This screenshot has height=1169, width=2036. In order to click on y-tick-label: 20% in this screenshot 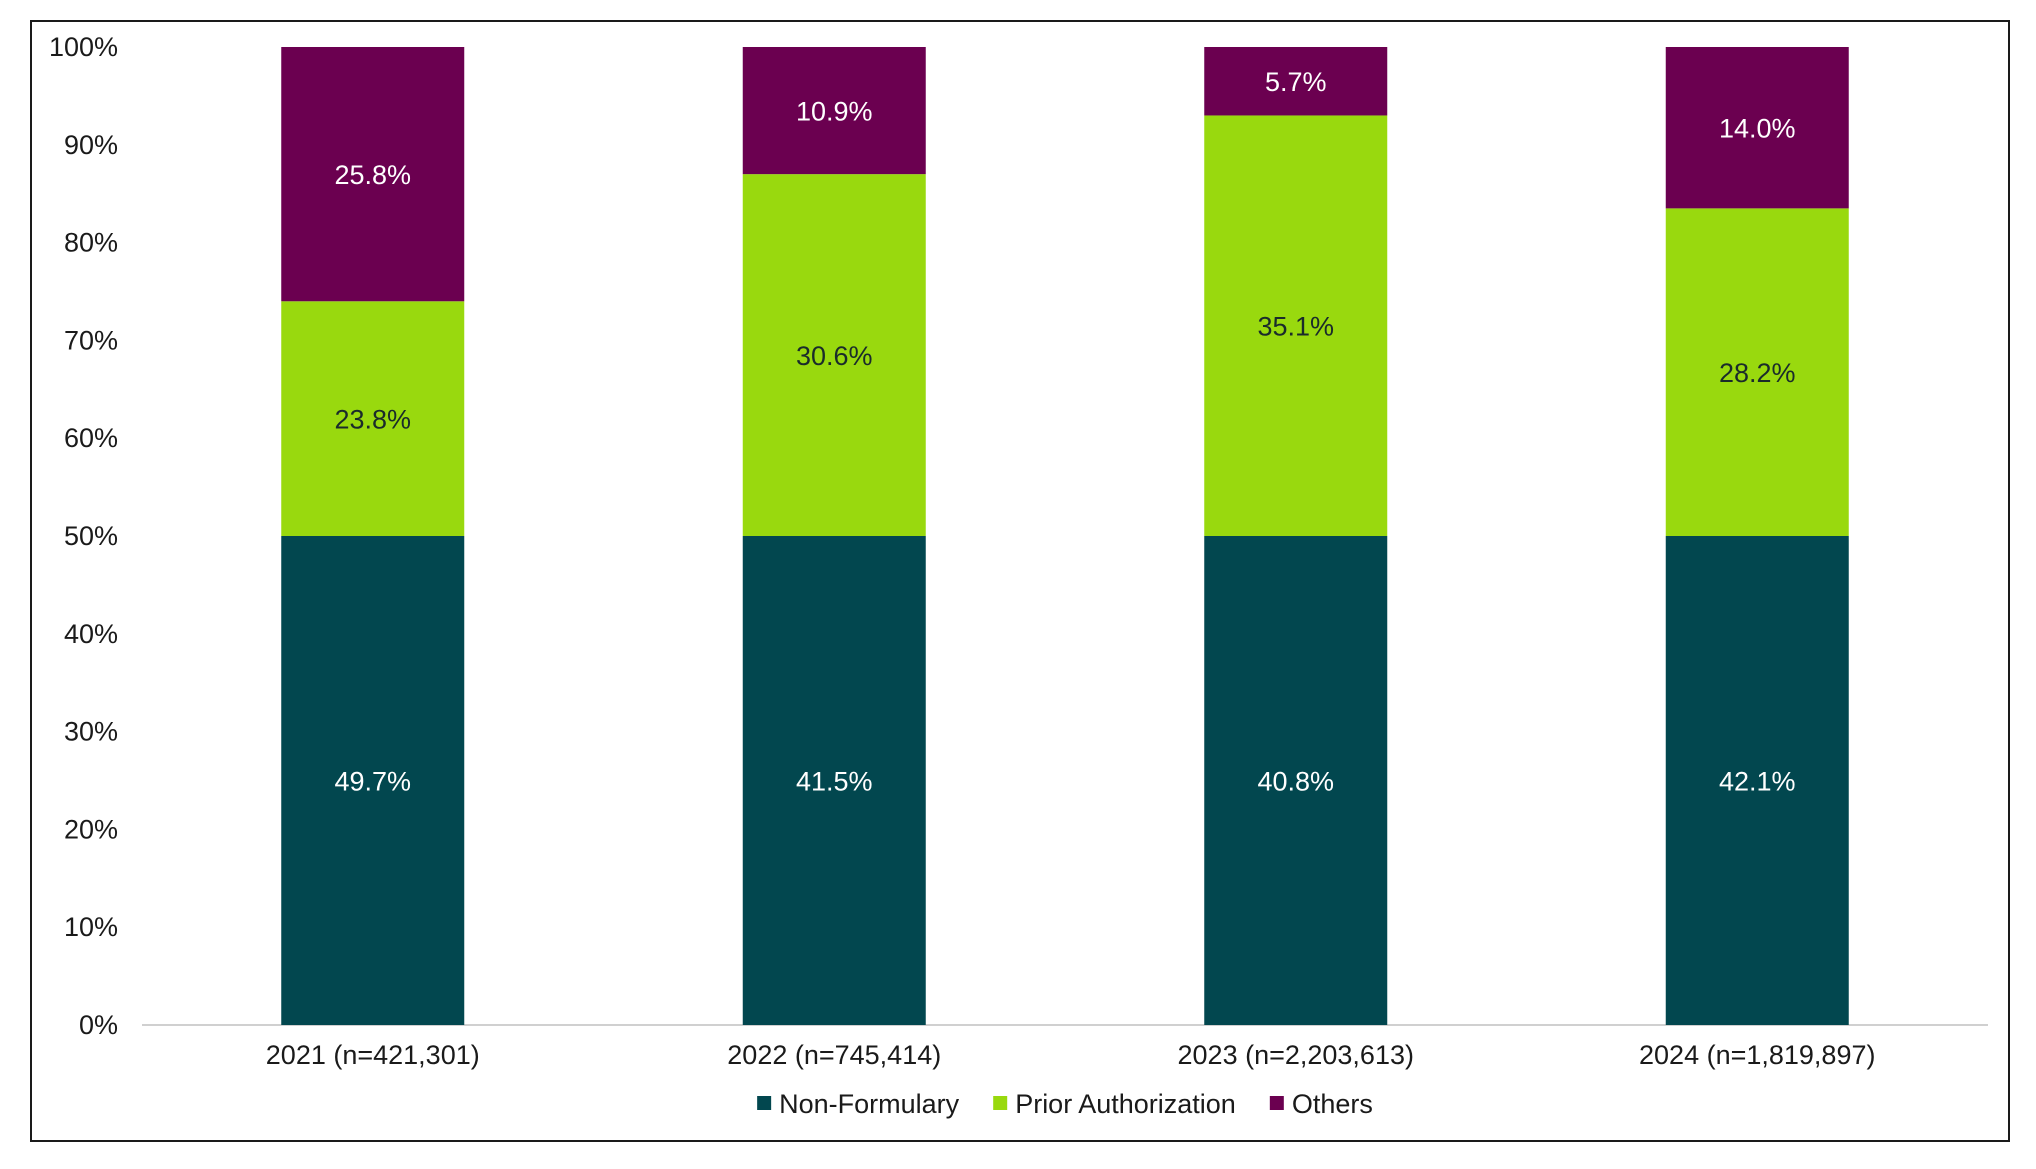, I will do `click(91, 829)`.